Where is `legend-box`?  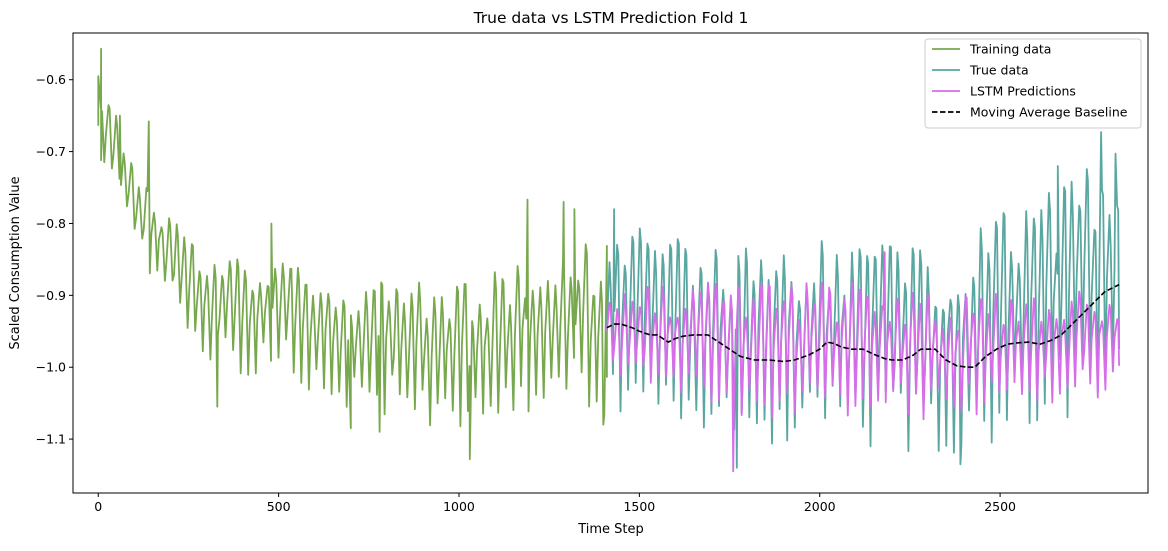 legend-box is located at coordinates (1033, 83).